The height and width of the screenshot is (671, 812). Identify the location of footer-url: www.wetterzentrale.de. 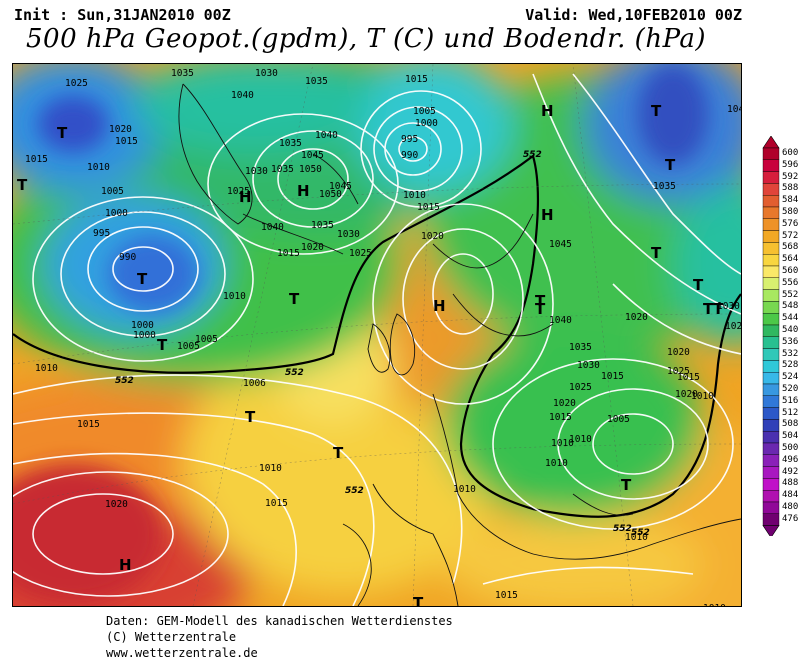
(182, 653).